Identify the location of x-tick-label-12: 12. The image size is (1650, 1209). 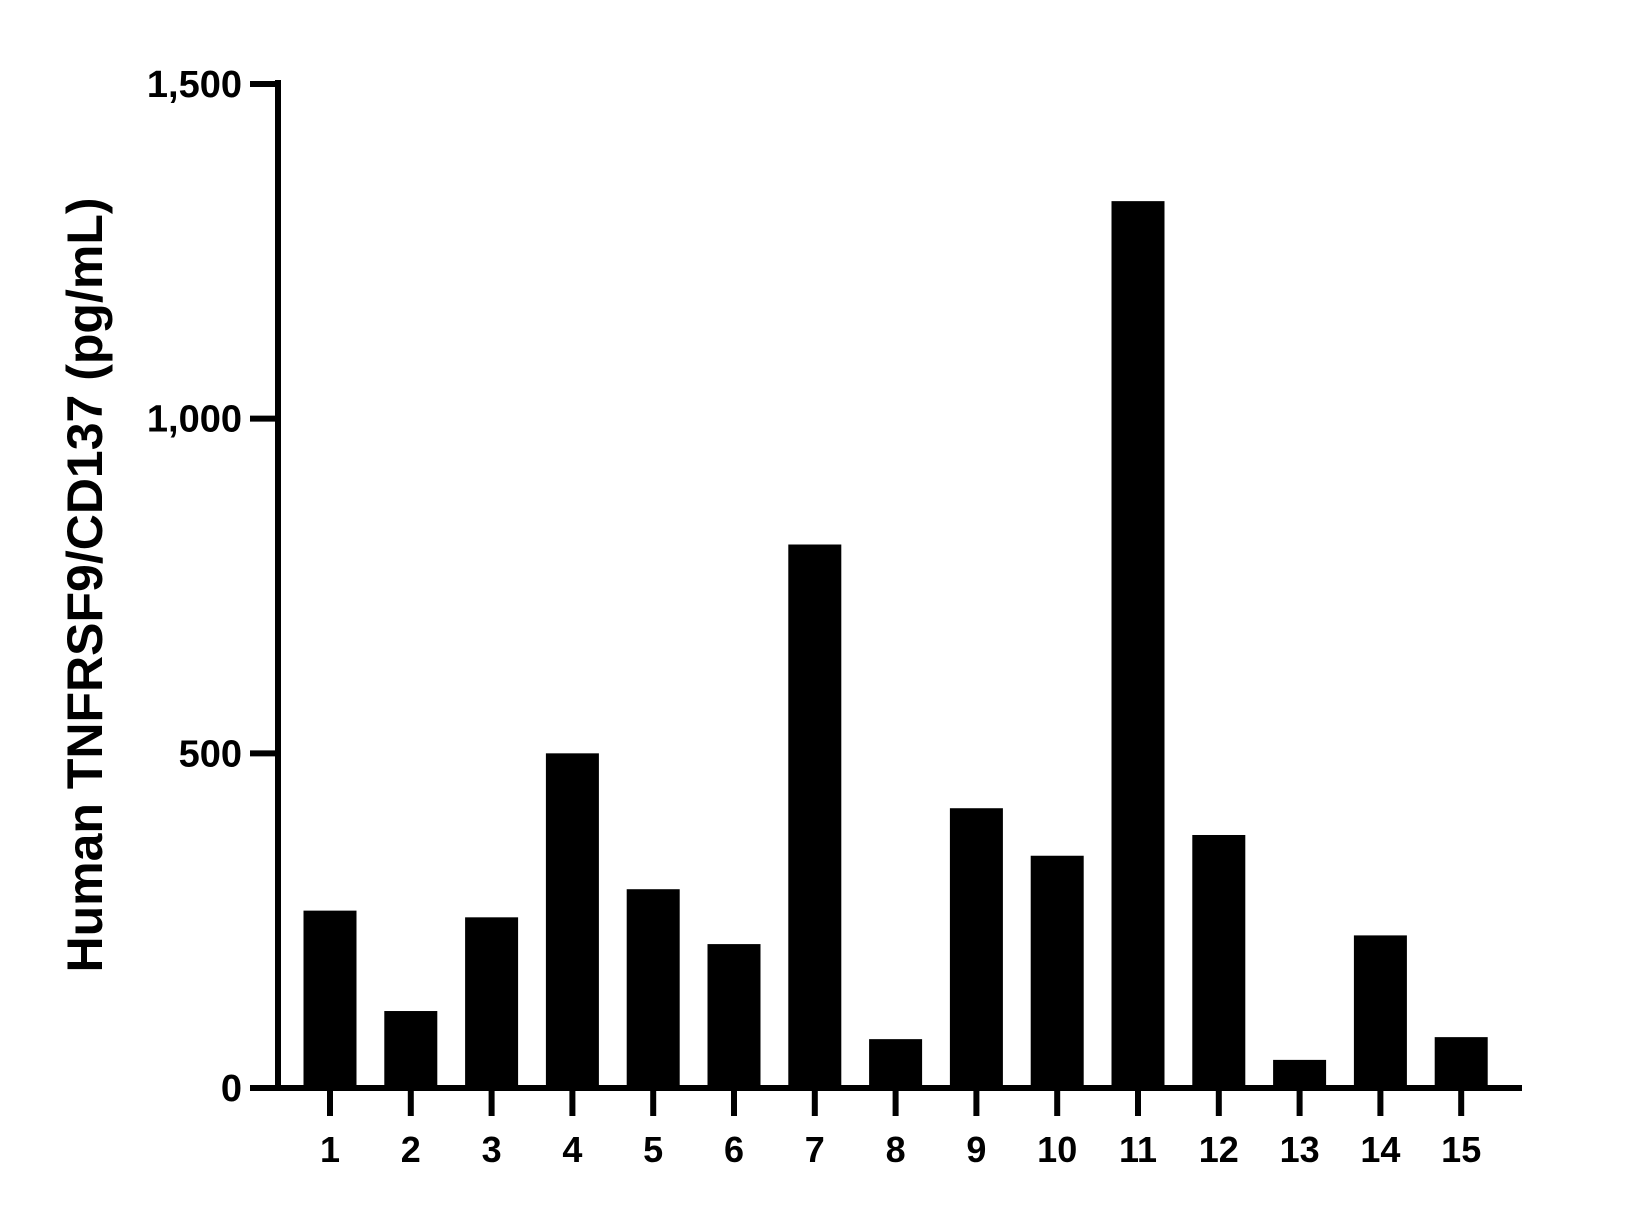
(1219, 1149).